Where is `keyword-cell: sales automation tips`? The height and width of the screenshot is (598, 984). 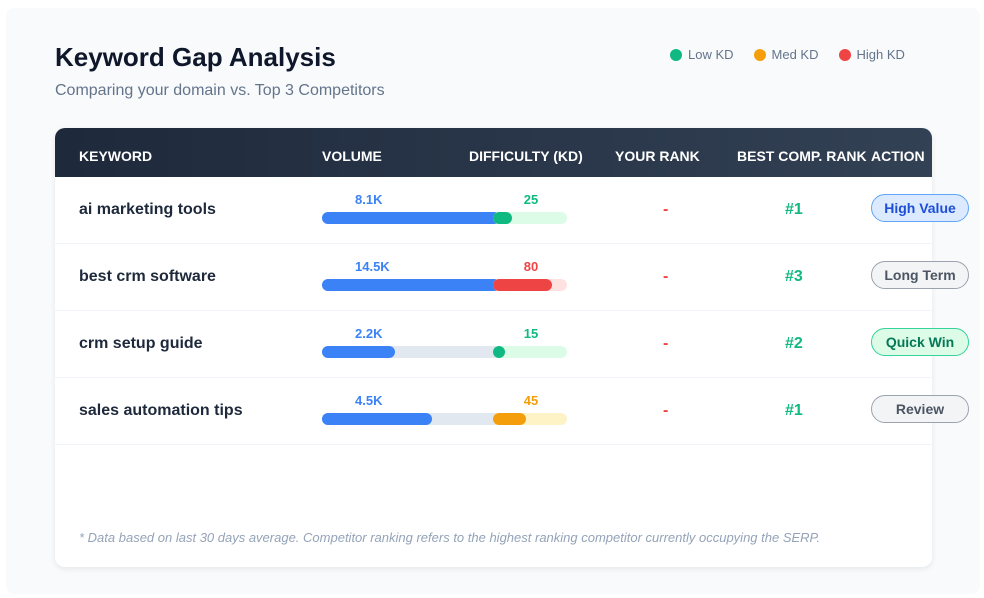
keyword-cell: sales automation tips is located at coordinates (161, 410).